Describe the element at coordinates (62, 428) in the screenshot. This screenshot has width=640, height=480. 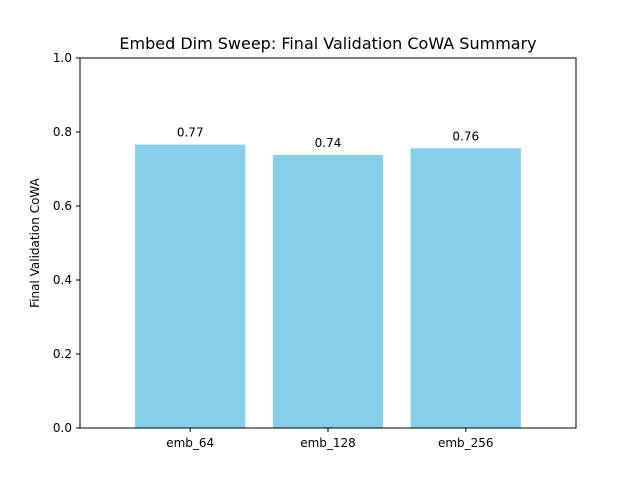
I see `y-tick-label: 0.0` at that location.